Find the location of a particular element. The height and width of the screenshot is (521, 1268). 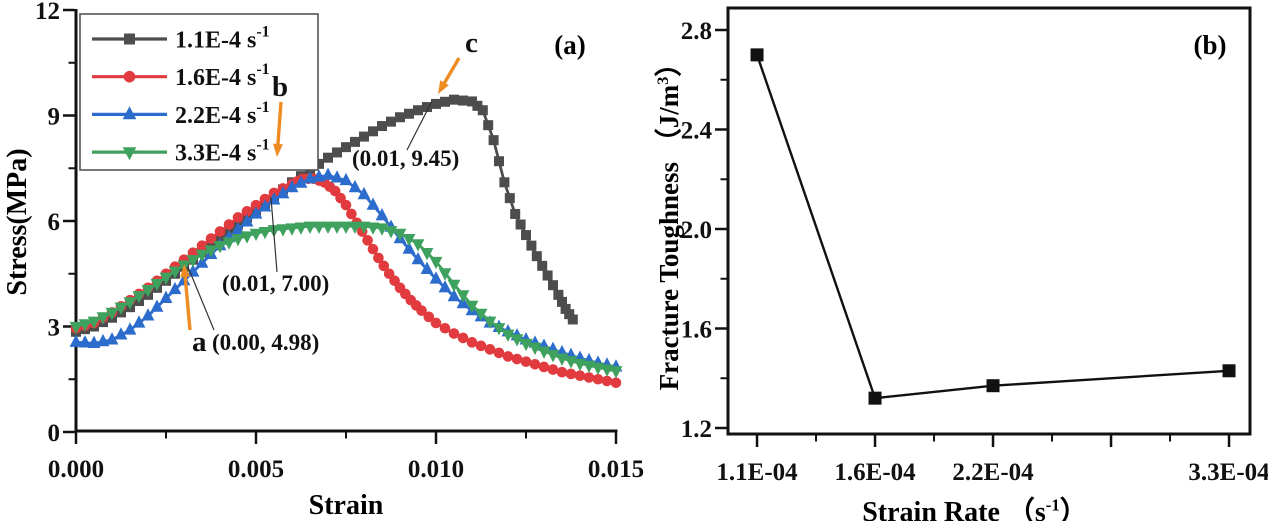

y-tick-label: 3 is located at coordinates (54, 328).